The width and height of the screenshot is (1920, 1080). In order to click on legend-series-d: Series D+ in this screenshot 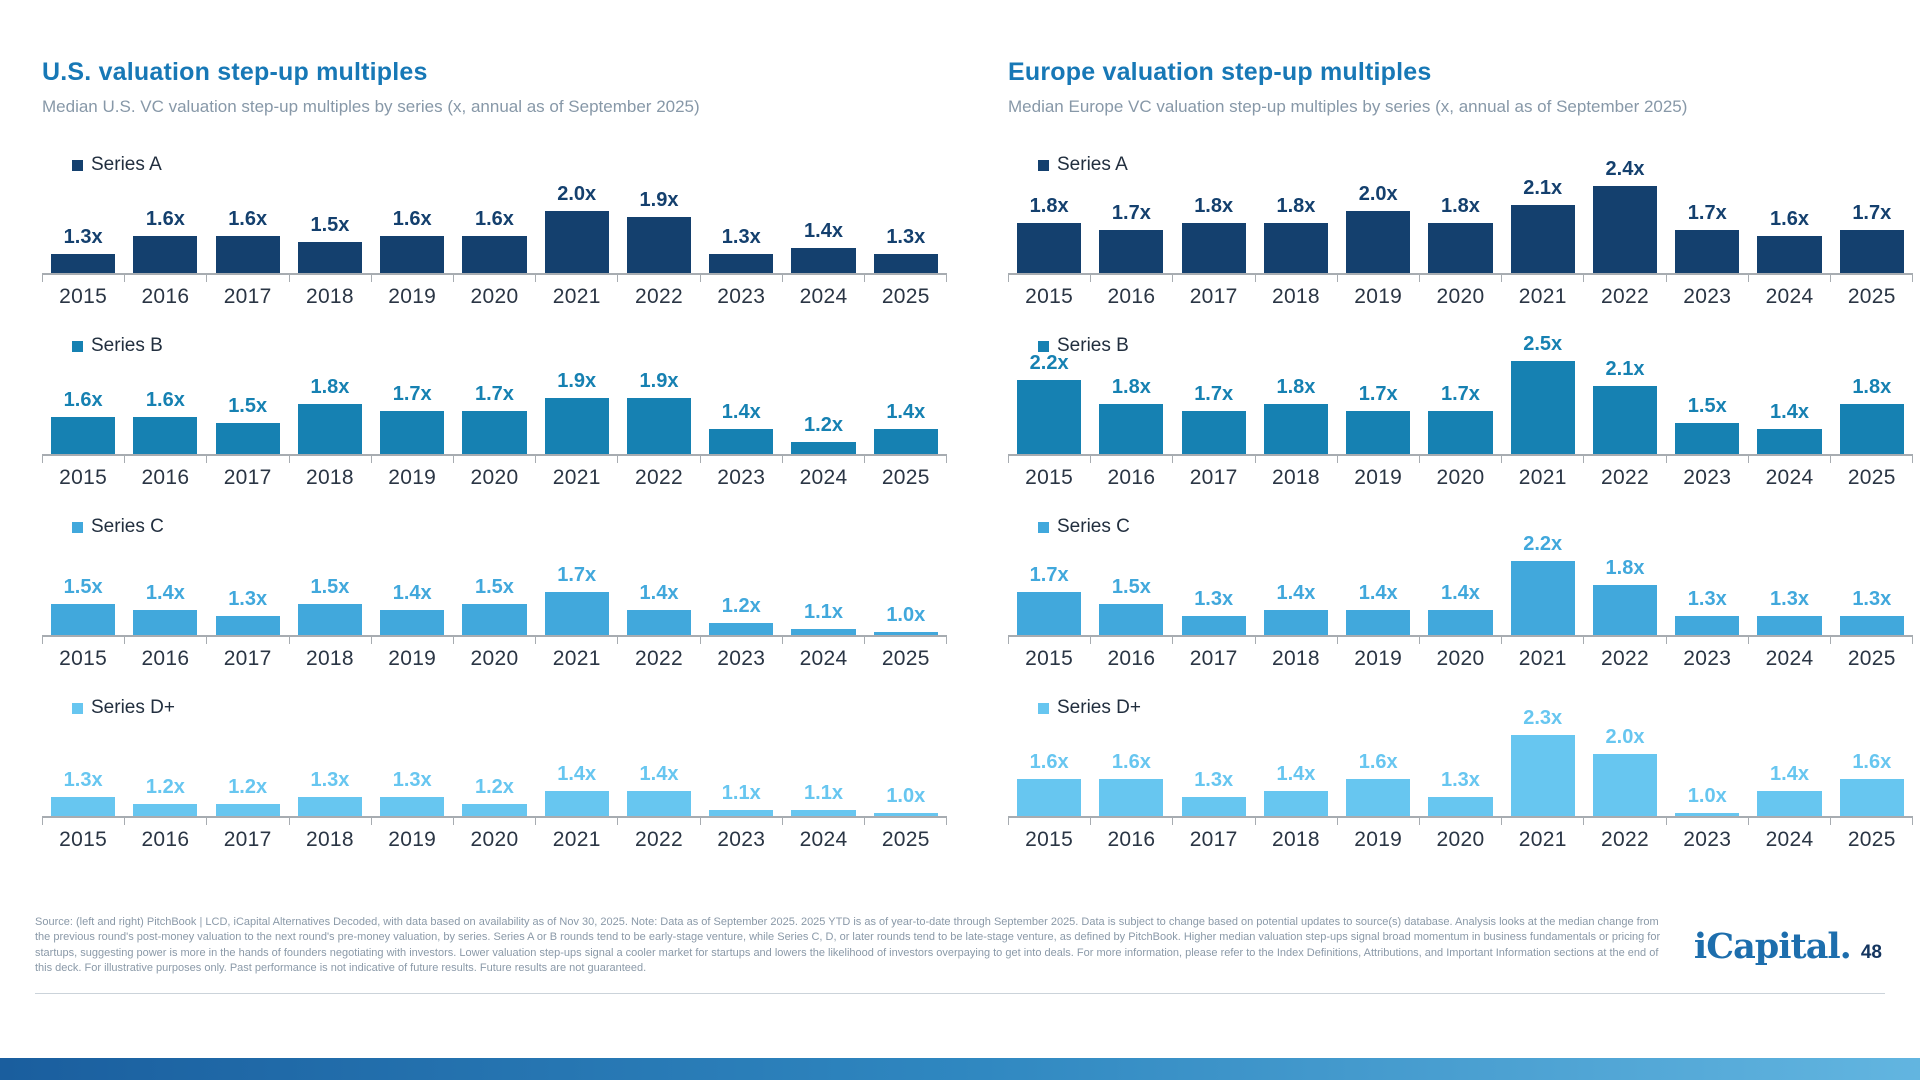, I will do `click(1460, 708)`.